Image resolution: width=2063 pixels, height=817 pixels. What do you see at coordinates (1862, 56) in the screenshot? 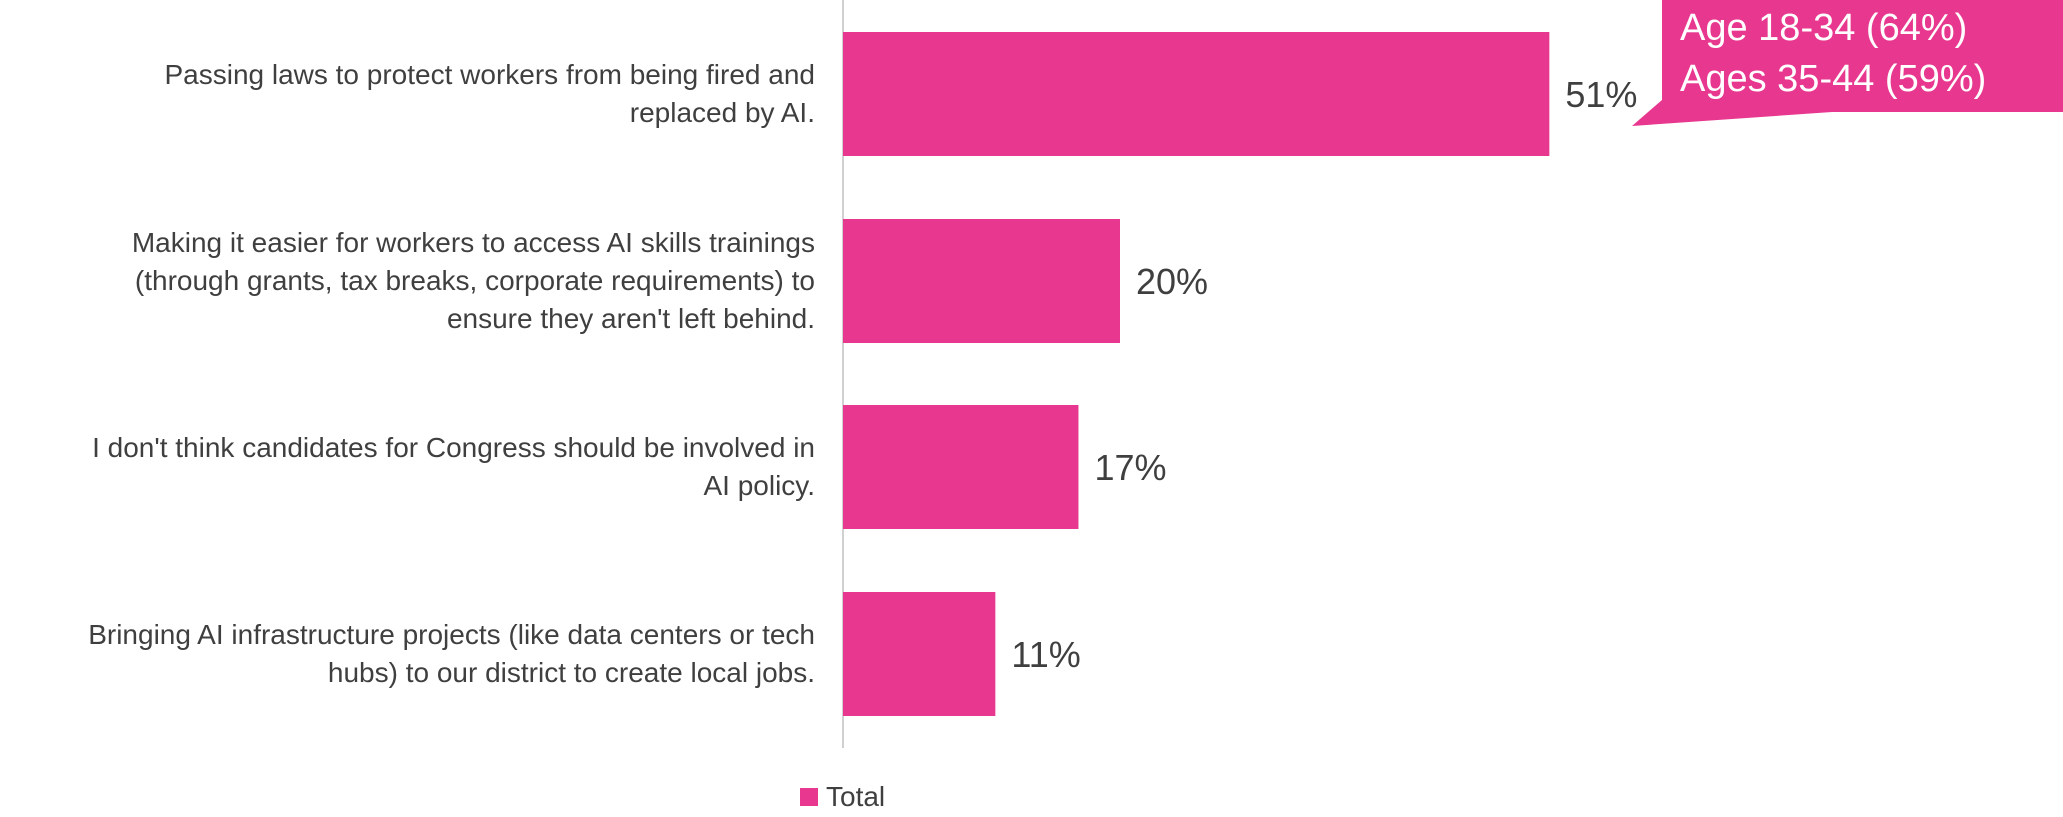
I see `callout-box` at bounding box center [1862, 56].